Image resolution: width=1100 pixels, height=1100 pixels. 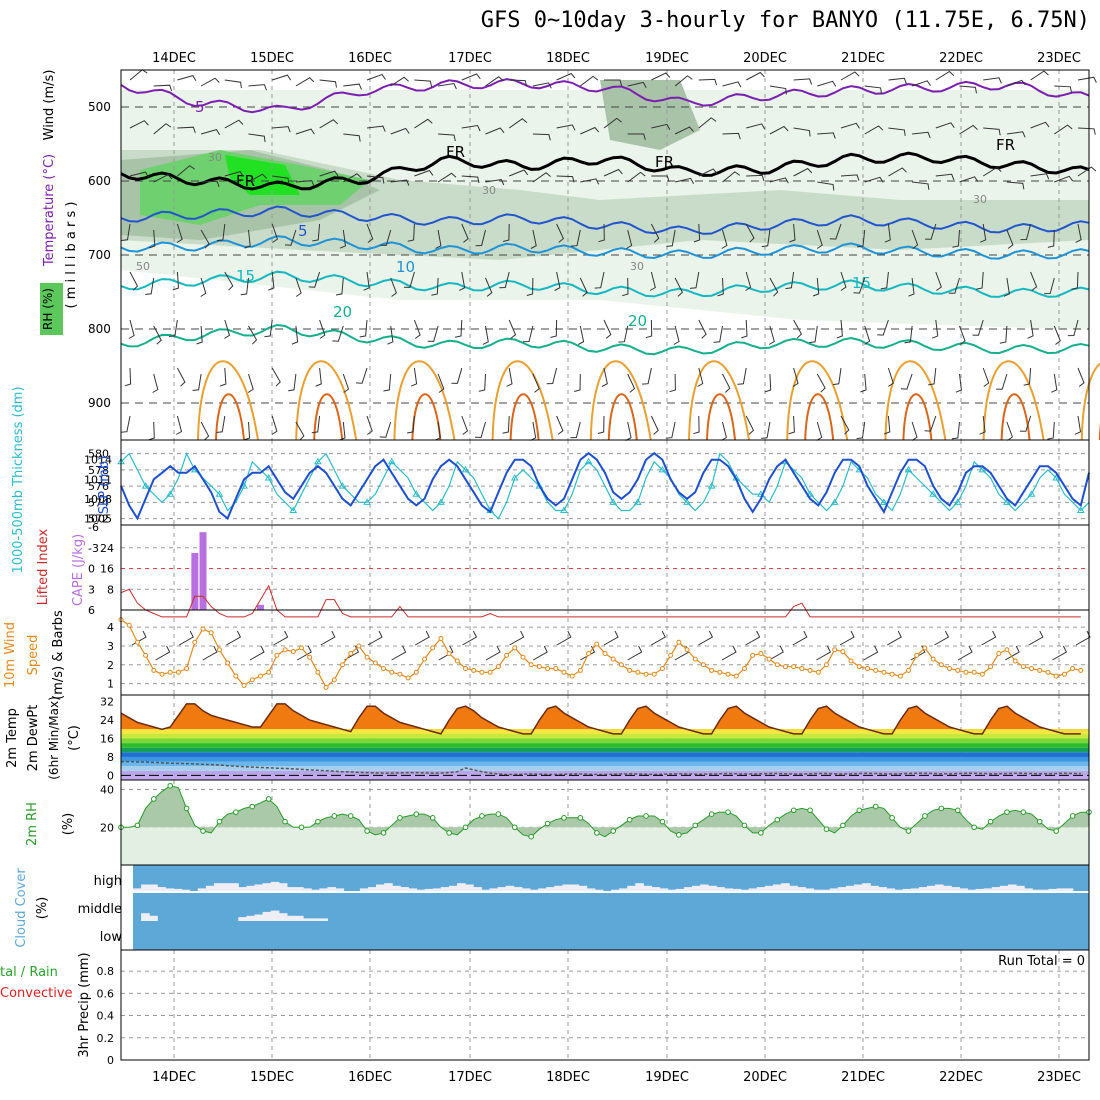 I want to click on cape-tick-label: 8, so click(x=110, y=589).